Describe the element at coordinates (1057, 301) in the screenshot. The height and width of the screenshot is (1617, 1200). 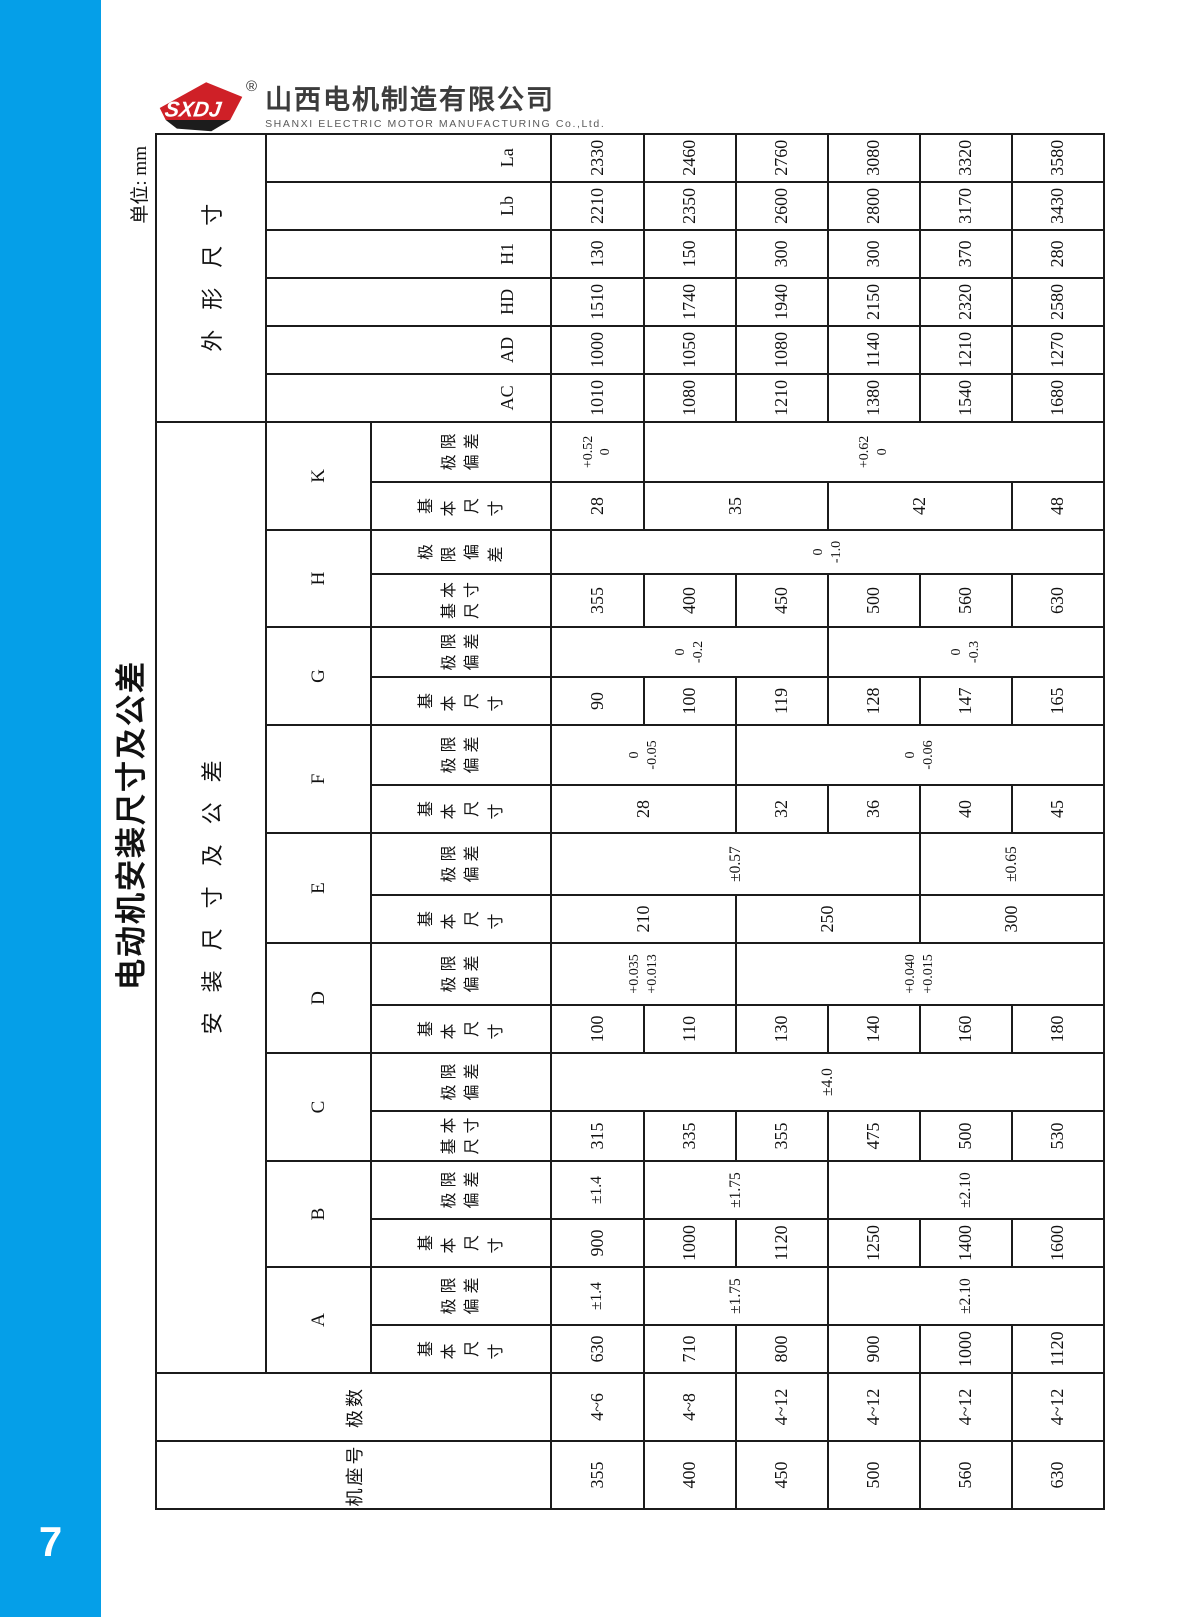
I see `cell-HD-630: 2580` at that location.